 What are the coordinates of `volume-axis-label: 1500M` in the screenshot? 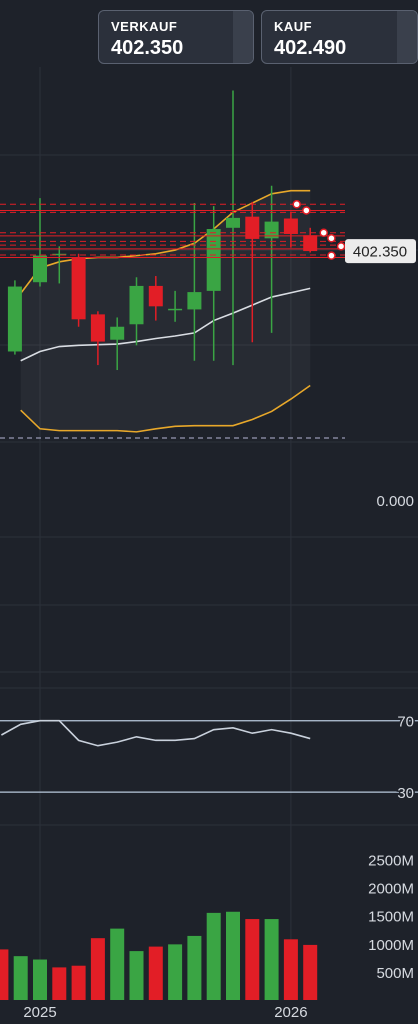 It's located at (391, 917).